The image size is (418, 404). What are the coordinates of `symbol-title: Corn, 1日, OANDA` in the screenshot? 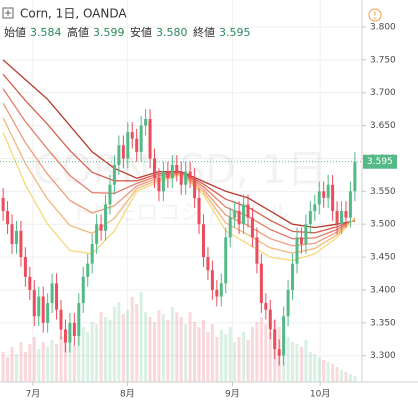 It's located at (73, 14).